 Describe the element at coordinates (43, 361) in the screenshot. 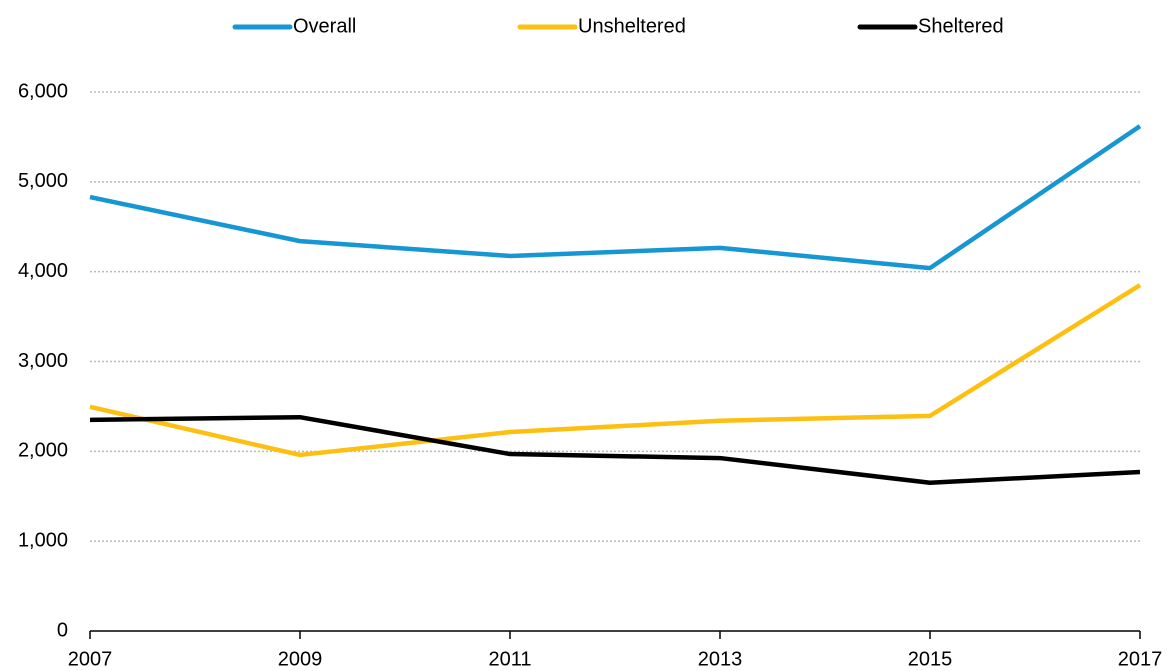

I see `y-tick-label: 3,000` at that location.